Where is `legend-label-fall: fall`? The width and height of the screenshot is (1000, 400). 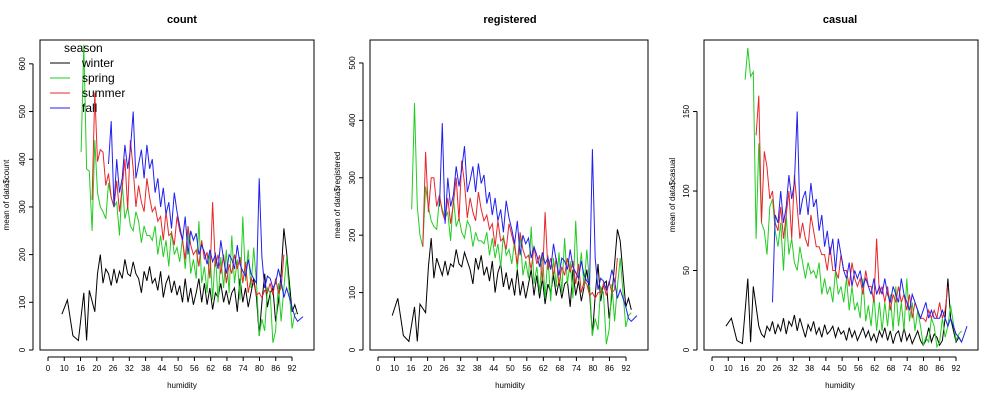 legend-label-fall: fall is located at coordinates (89, 108).